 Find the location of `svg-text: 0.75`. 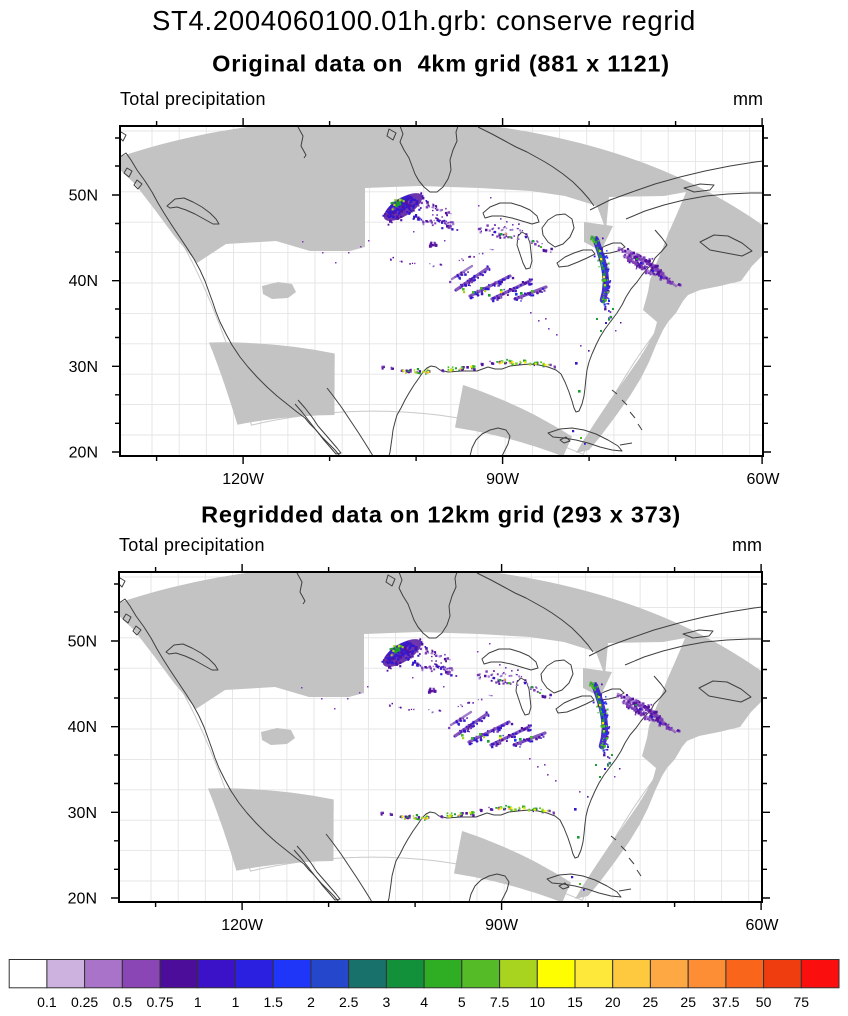

svg-text: 0.75 is located at coordinates (159, 1002).